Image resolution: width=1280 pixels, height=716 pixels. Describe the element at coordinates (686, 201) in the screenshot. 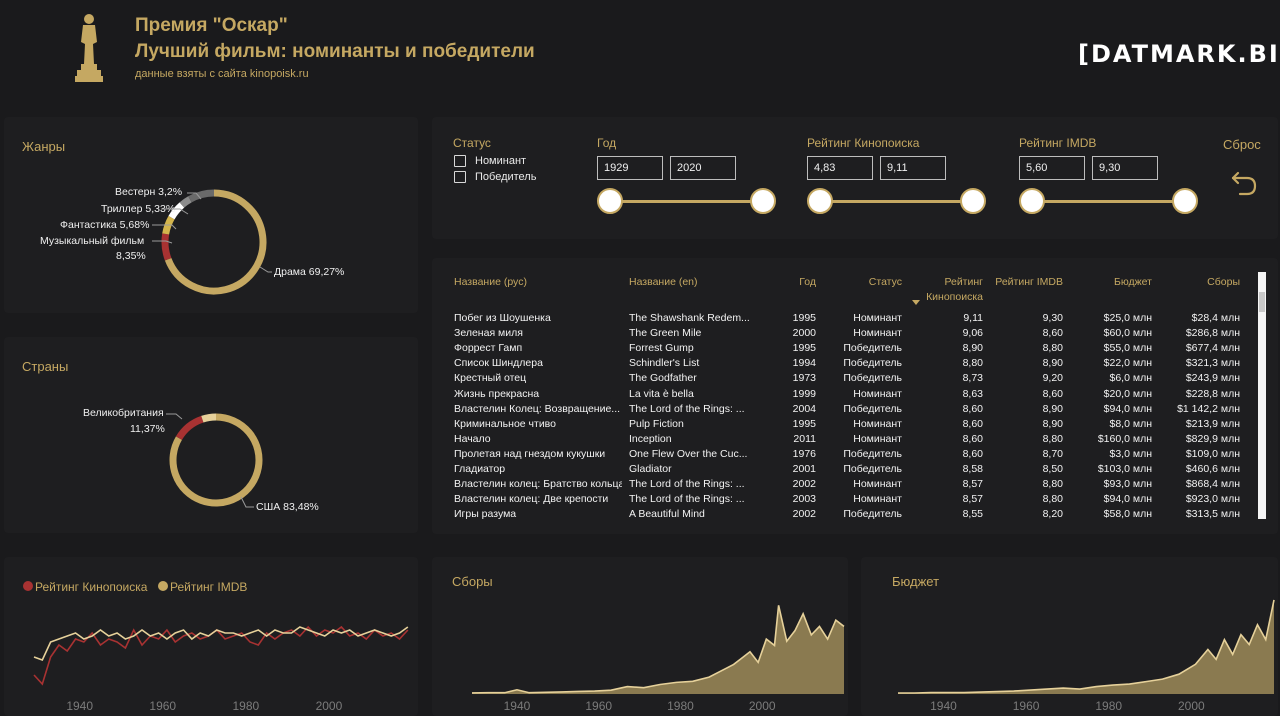

I see `year-slider-track` at that location.